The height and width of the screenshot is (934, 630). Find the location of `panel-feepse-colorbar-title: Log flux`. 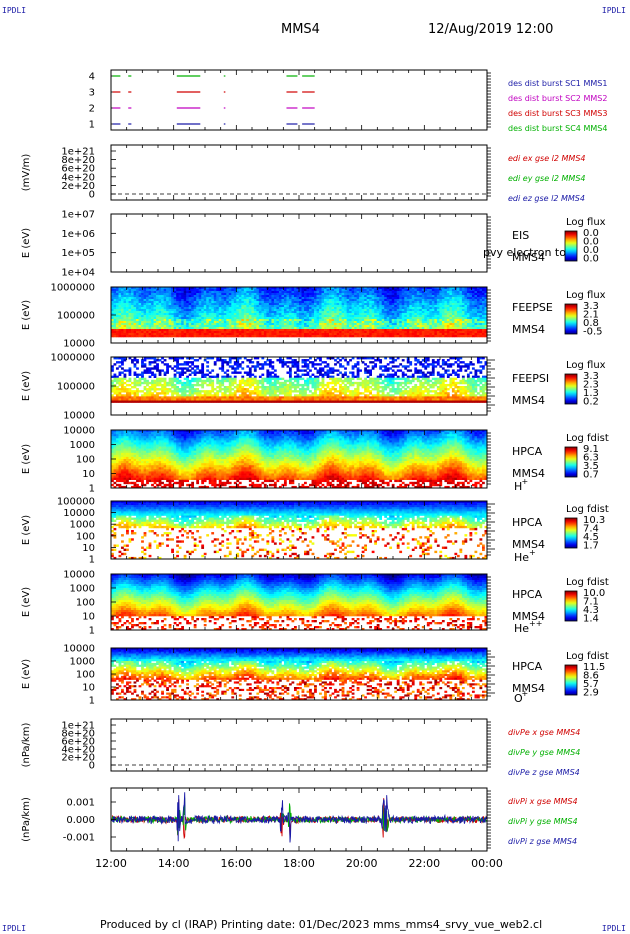

panel-feepse-colorbar-title: Log flux is located at coordinates (586, 295).